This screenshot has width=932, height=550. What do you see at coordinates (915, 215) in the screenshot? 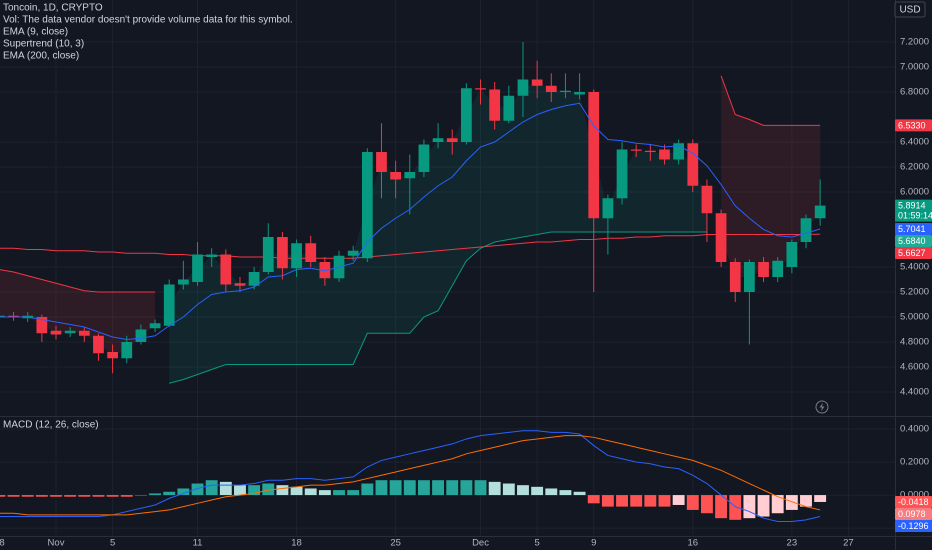
I see `countdown: 01:59:14` at bounding box center [915, 215].